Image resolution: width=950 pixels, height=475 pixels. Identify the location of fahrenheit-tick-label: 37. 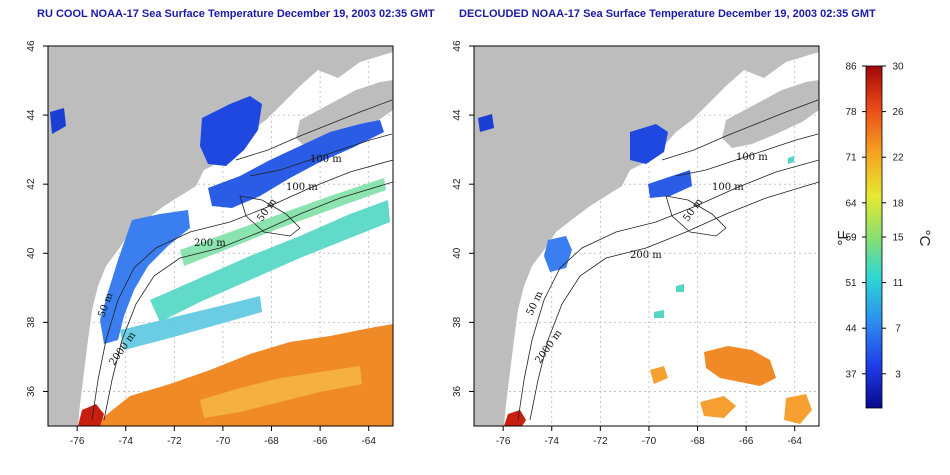
(851, 374).